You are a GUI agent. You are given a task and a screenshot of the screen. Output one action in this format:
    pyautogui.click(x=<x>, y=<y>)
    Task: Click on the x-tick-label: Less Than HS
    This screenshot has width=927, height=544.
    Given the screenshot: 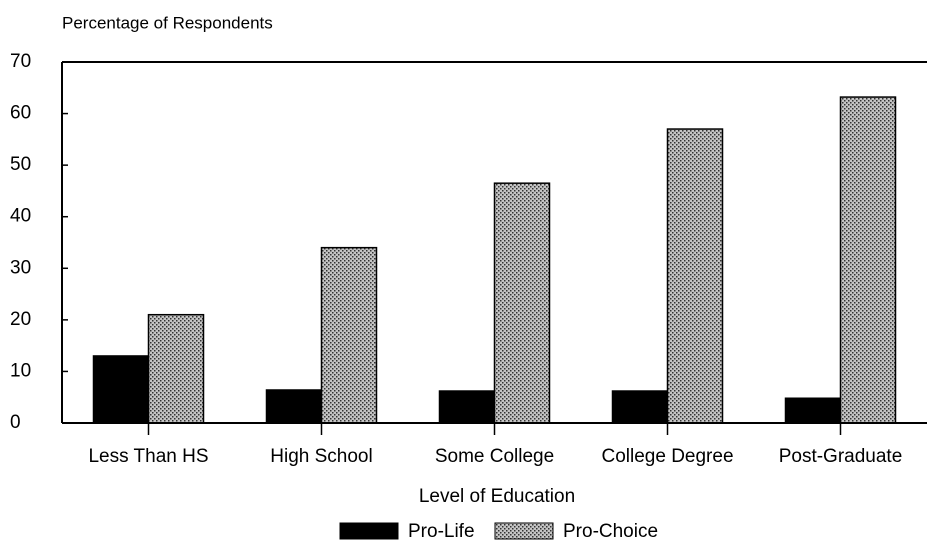 What is the action you would take?
    pyautogui.click(x=148, y=456)
    